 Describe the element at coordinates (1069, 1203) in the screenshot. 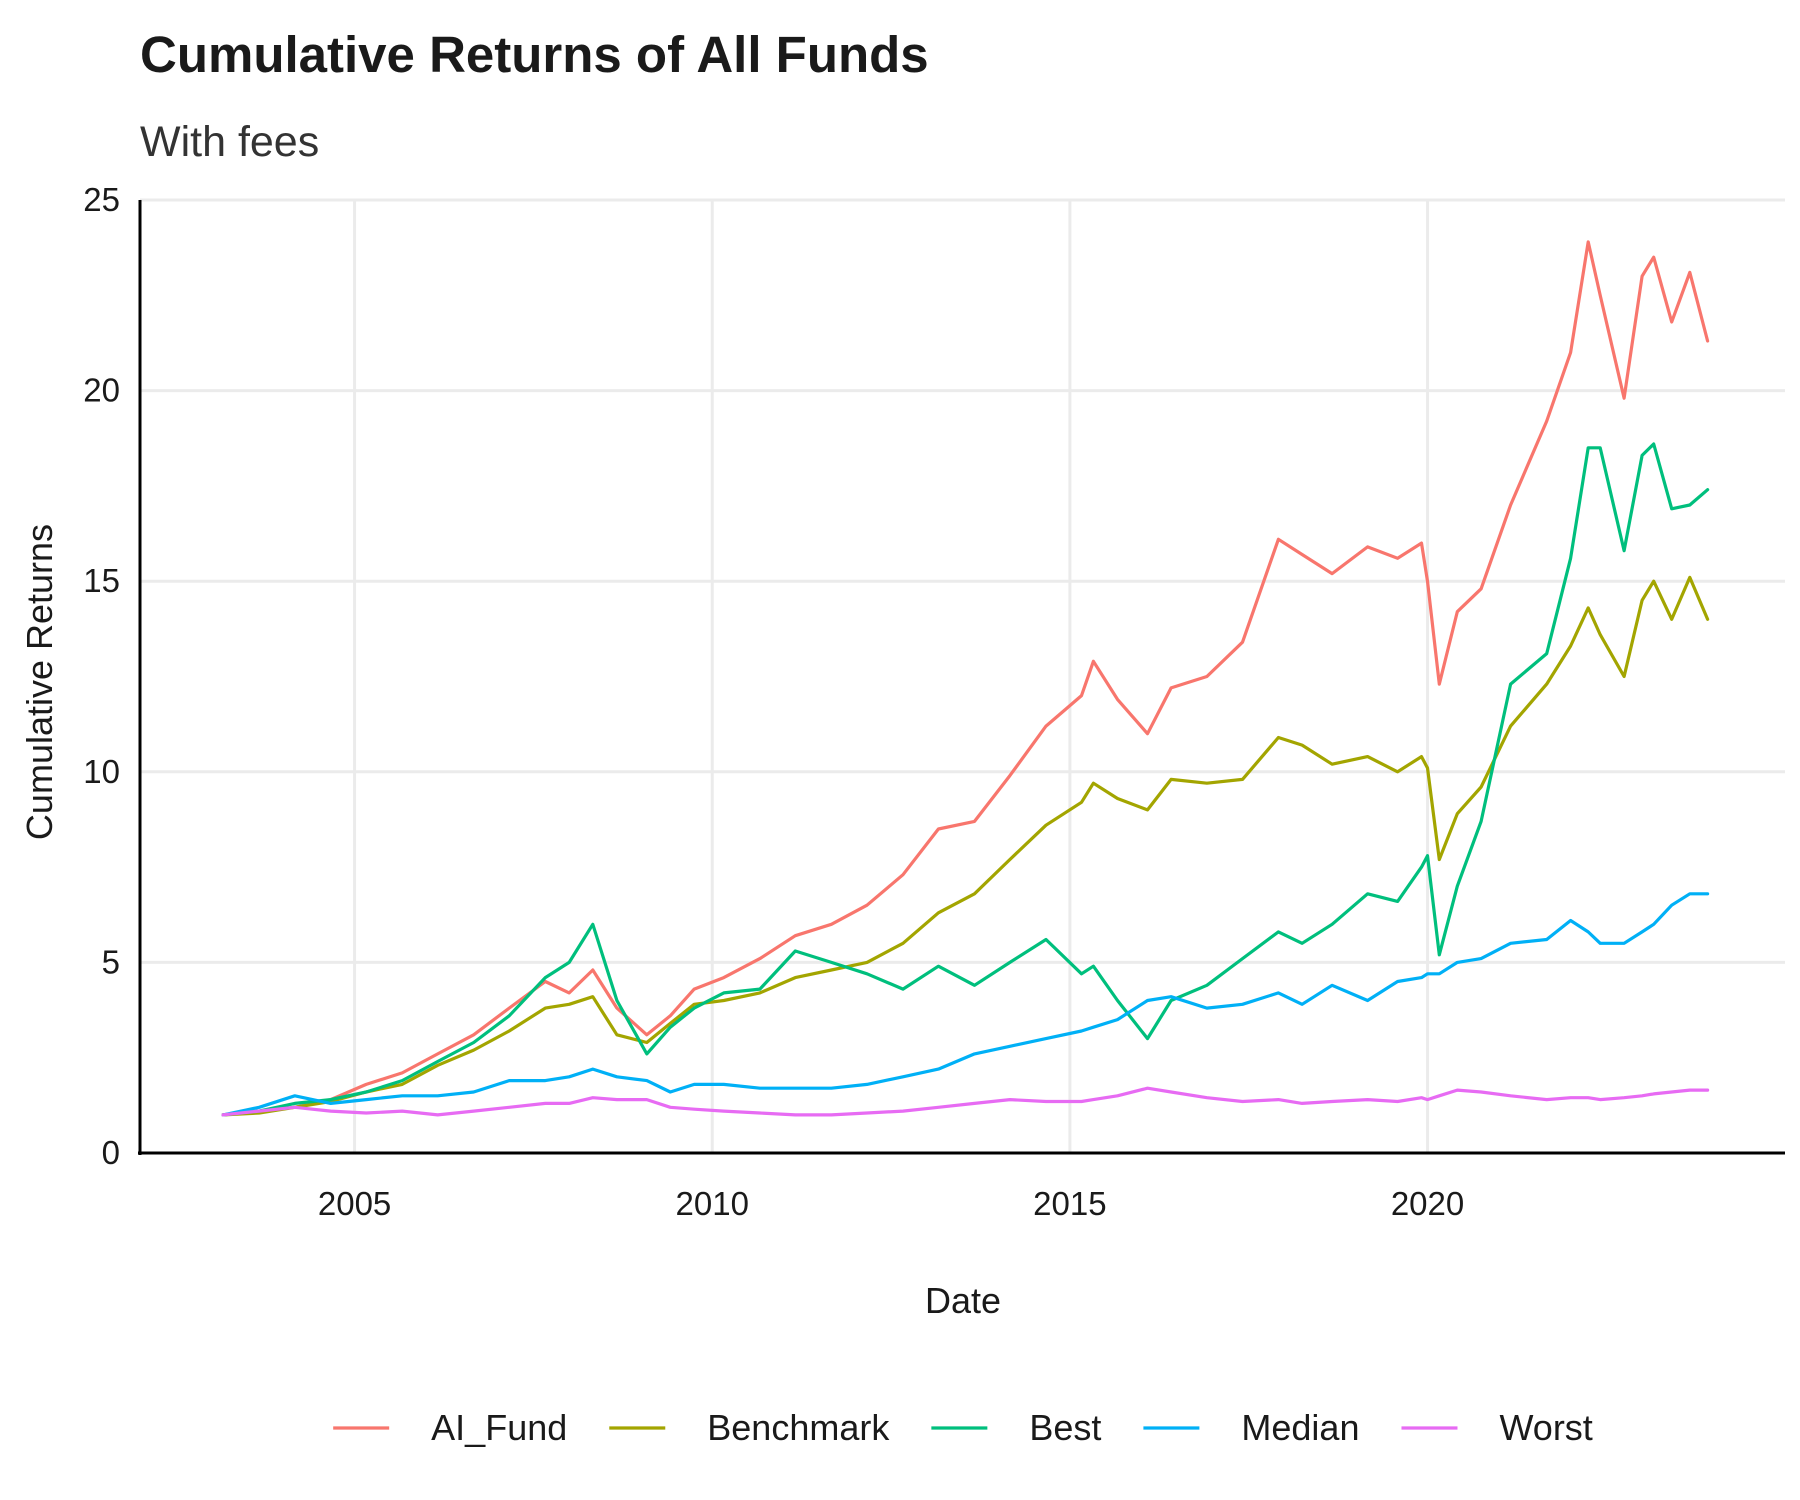

I see `x-tick-label-2: 2015` at that location.